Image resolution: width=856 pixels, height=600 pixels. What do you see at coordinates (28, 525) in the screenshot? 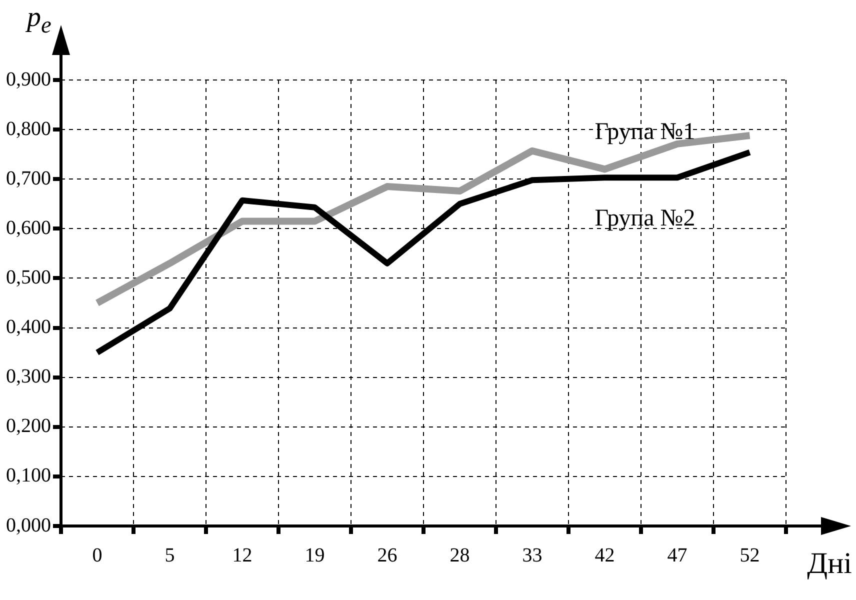
I see `y-tick-label: 0,000` at bounding box center [28, 525].